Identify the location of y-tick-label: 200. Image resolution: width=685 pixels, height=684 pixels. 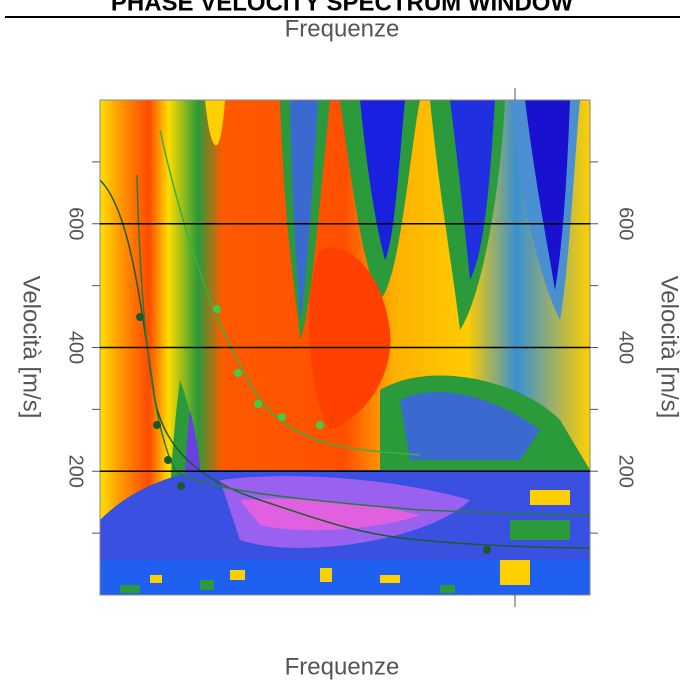
(76, 471).